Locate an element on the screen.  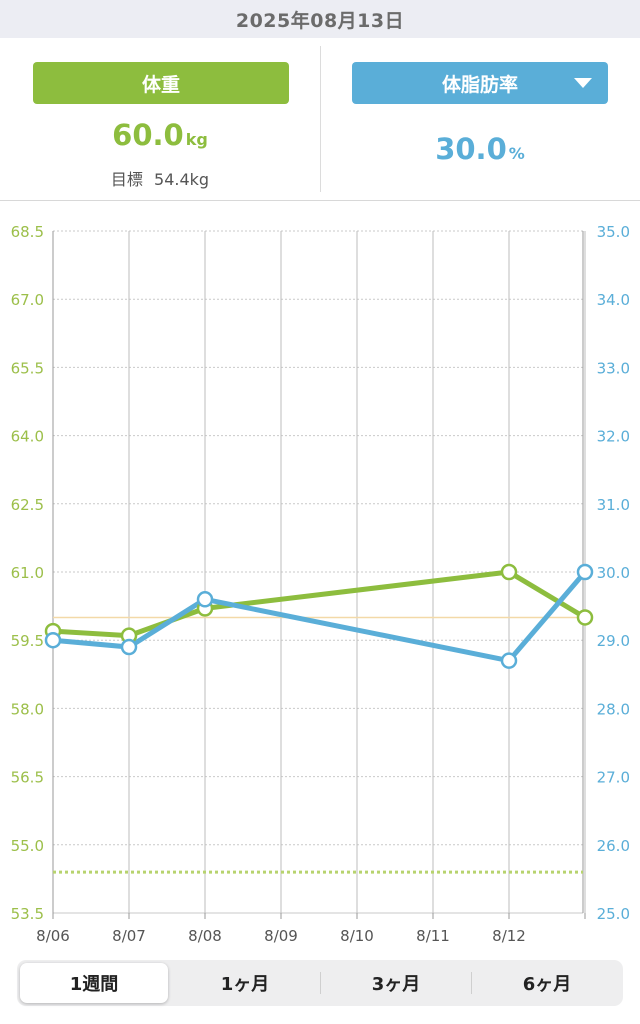
y-right-tick-label: 31.0 is located at coordinates (613, 505).